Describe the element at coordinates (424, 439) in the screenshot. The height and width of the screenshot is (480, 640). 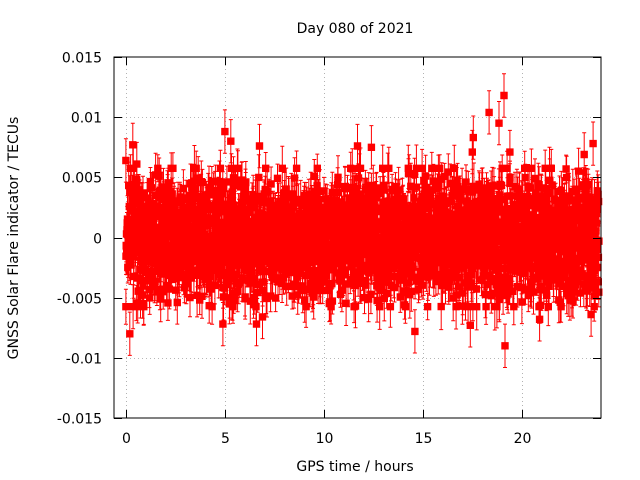
I see `x-tick-label: 15` at that location.